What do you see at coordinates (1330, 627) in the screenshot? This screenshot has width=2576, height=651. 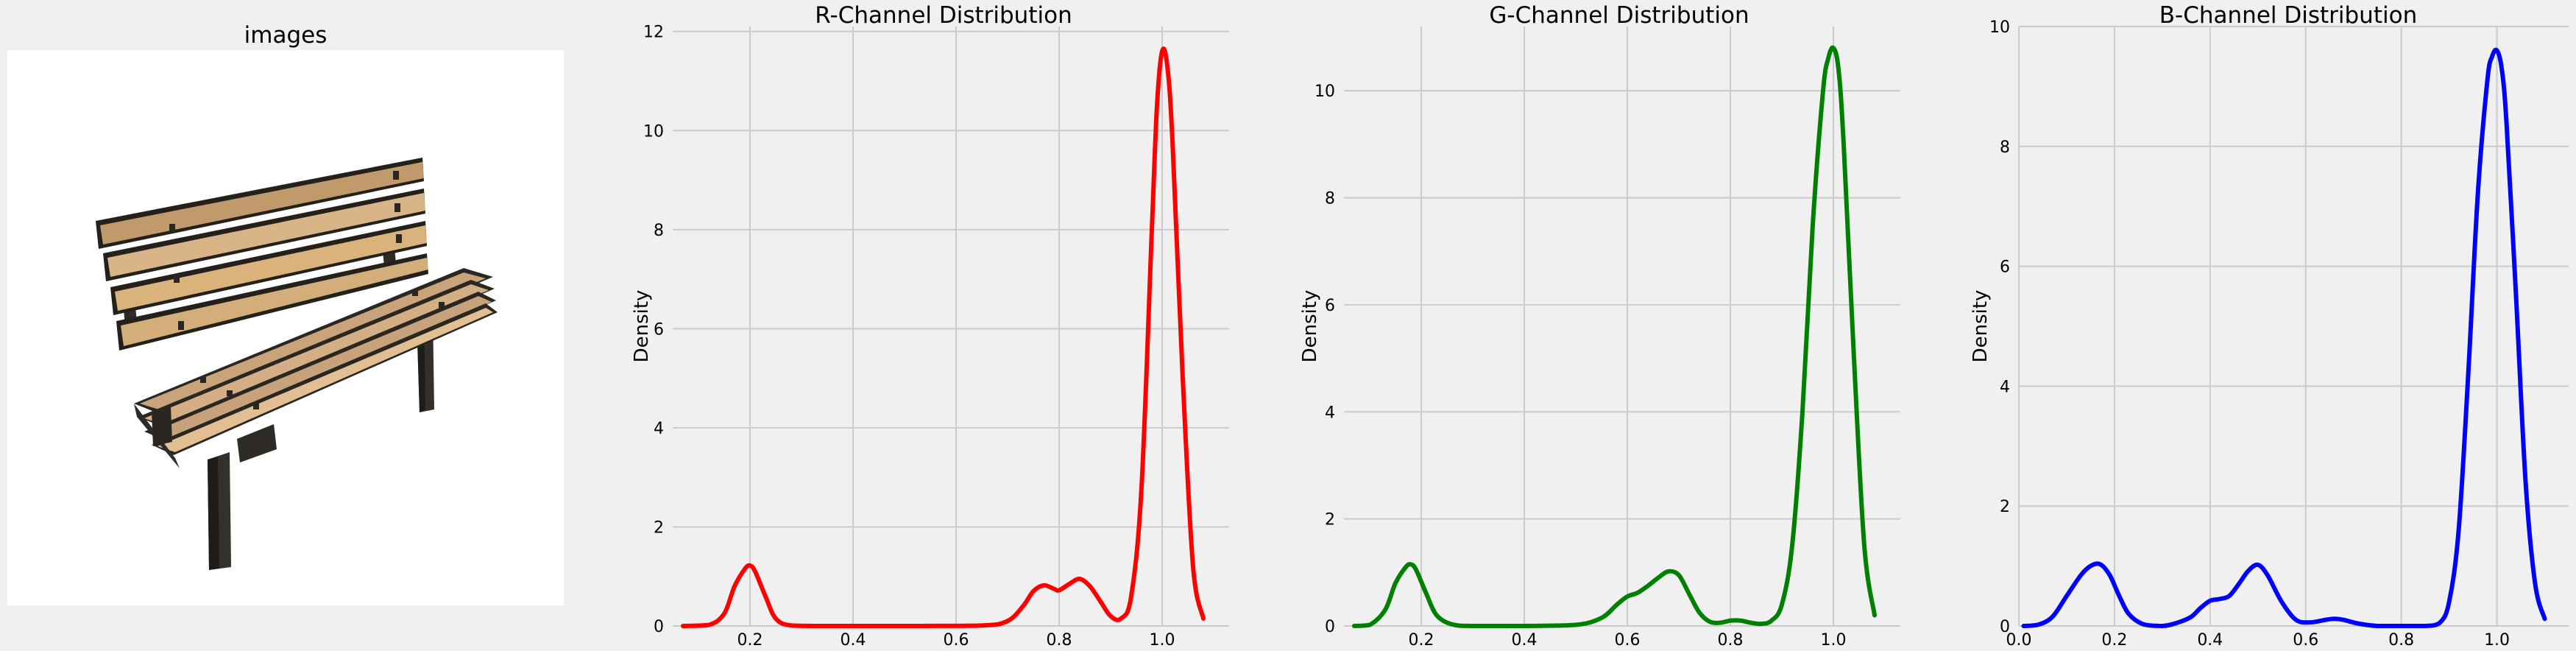 I see `g-channel-ytick-label: 0` at bounding box center [1330, 627].